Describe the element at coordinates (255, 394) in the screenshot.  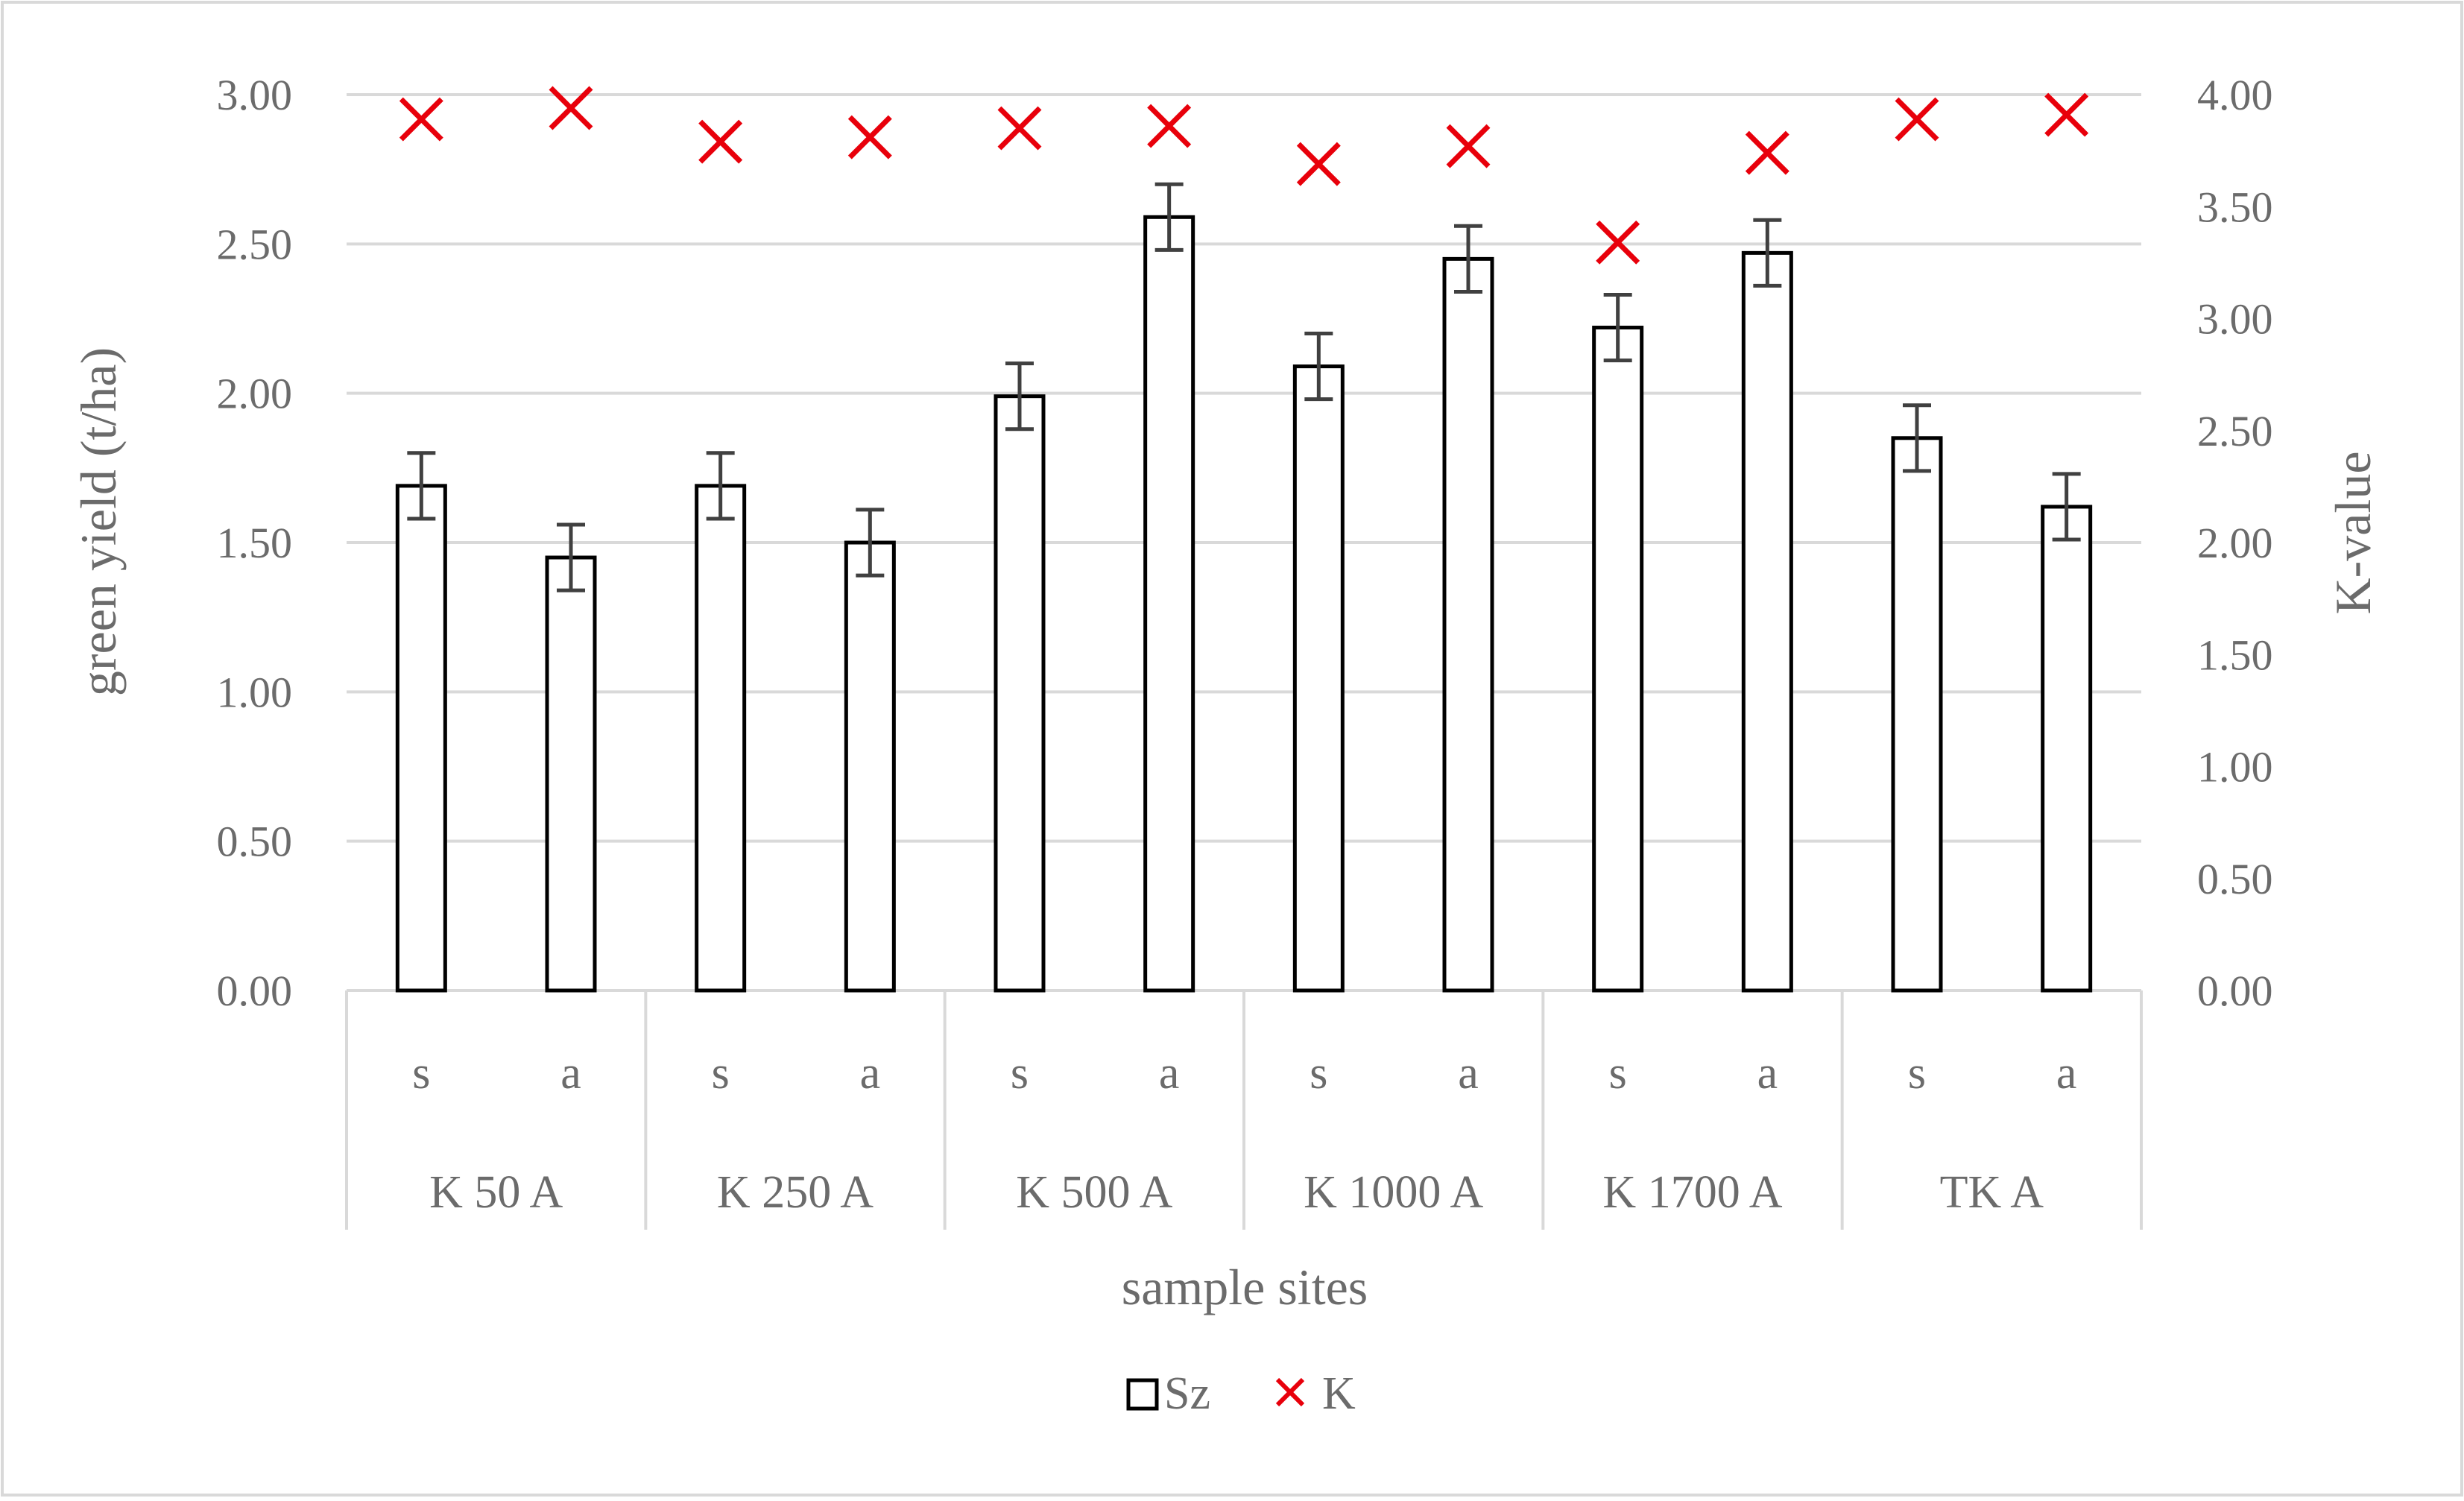
I see `y-tick-label: 2.00` at that location.